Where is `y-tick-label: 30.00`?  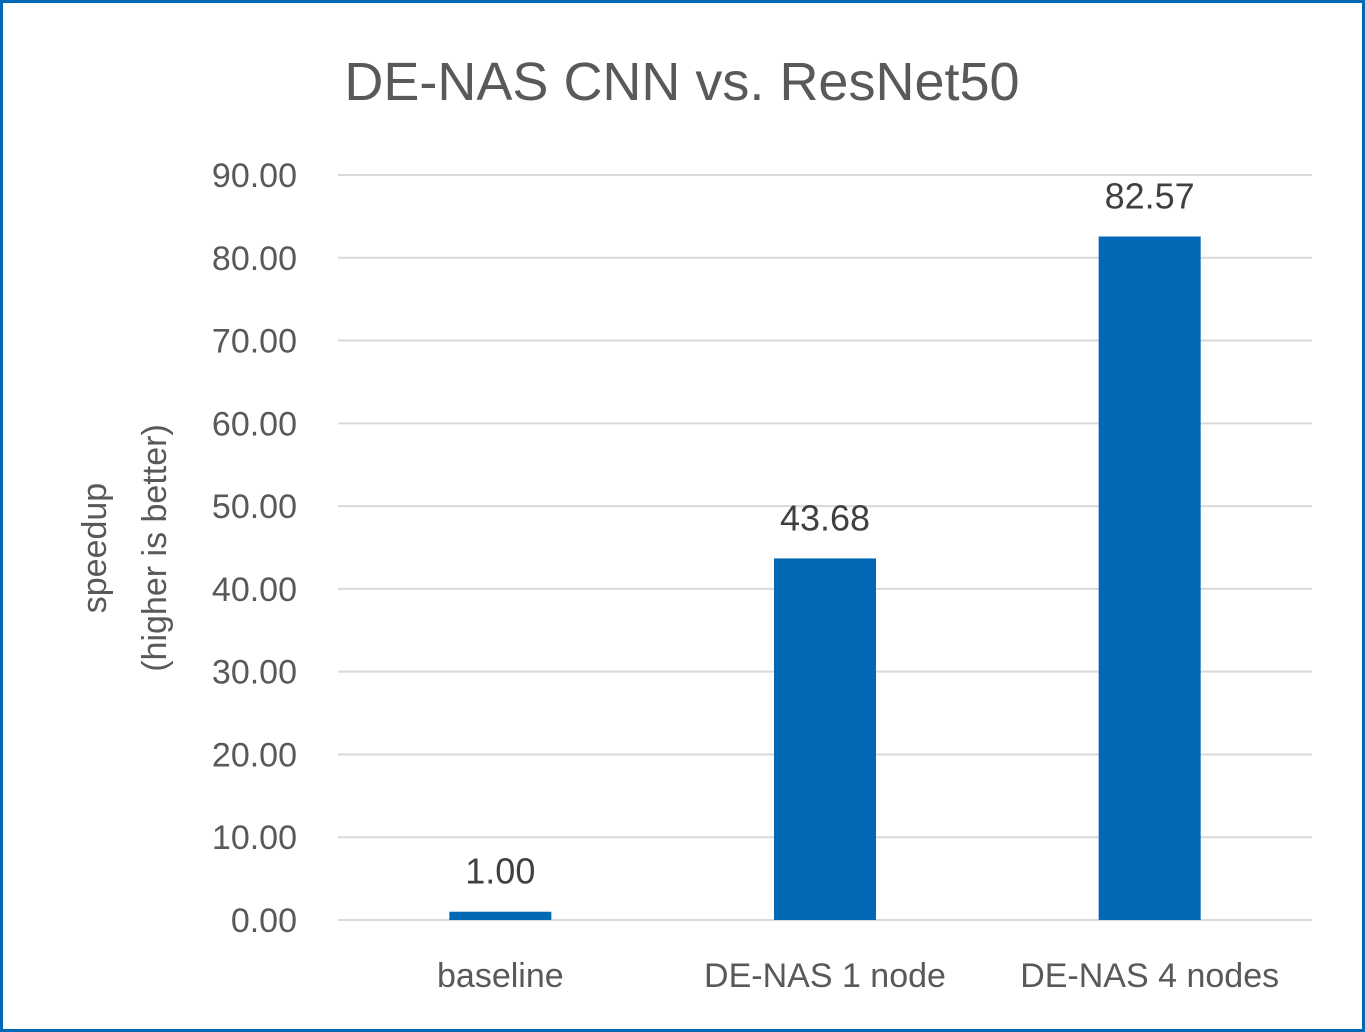 y-tick-label: 30.00 is located at coordinates (254, 673).